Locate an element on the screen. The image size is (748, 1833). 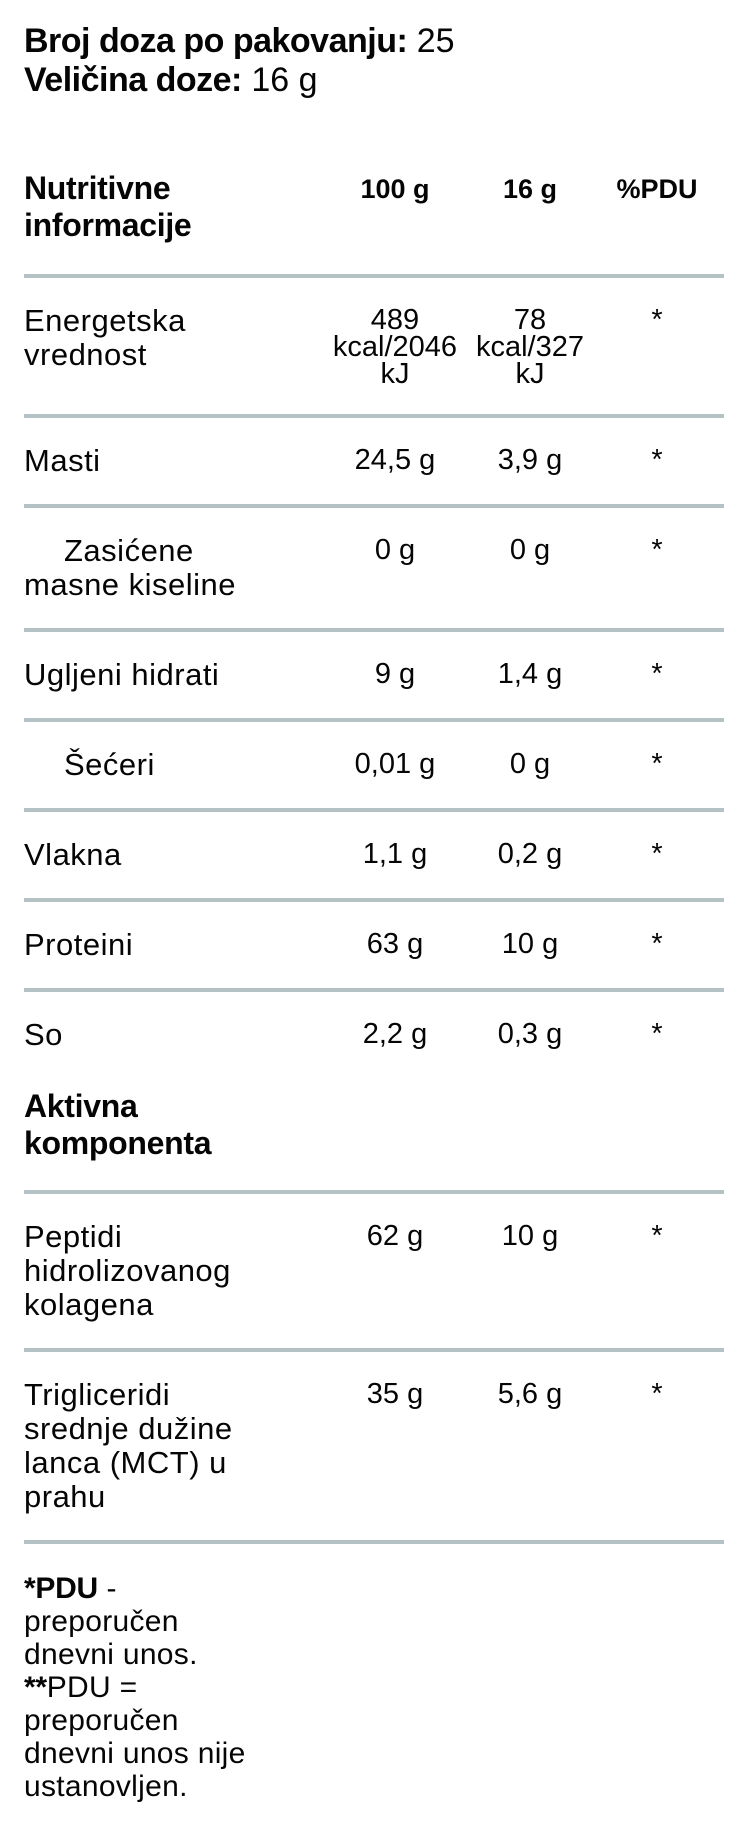
row-label: Šećeri is located at coordinates (109, 764).